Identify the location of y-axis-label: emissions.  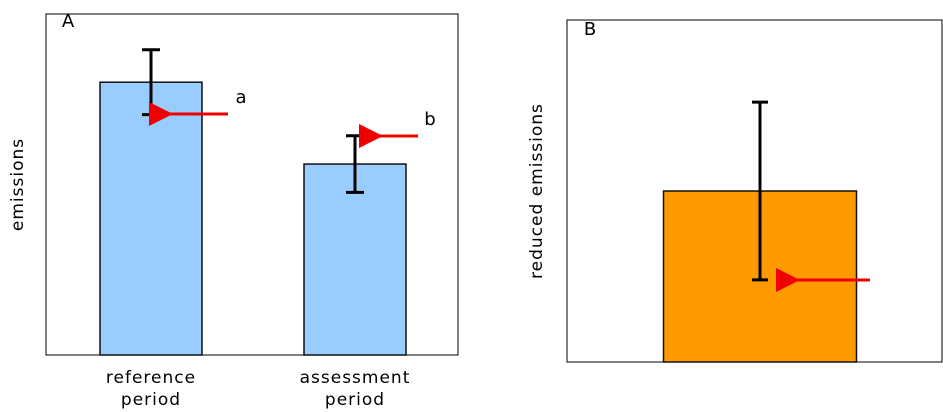
(18, 184).